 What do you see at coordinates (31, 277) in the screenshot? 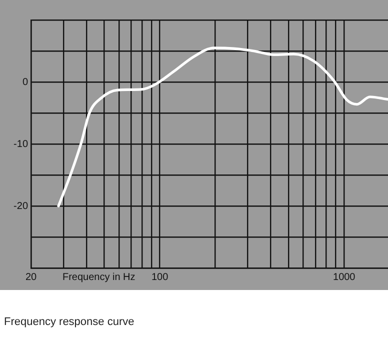
I see `x-tick-label: 20` at bounding box center [31, 277].